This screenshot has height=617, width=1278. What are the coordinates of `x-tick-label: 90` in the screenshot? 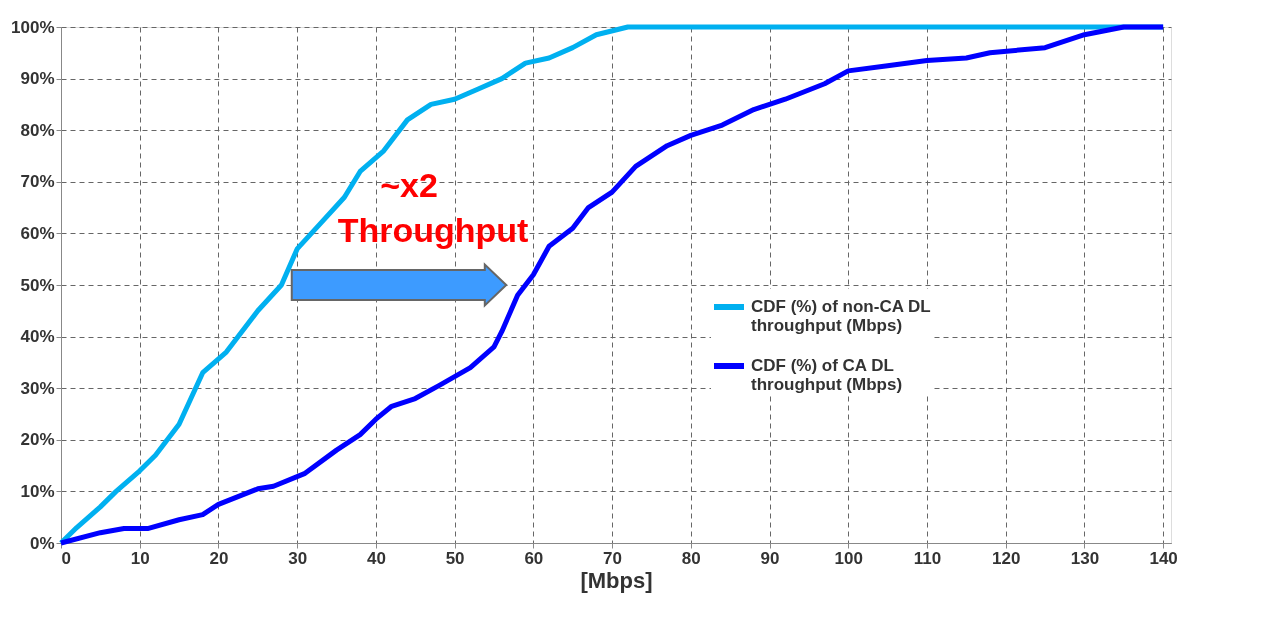 It's located at (770, 558).